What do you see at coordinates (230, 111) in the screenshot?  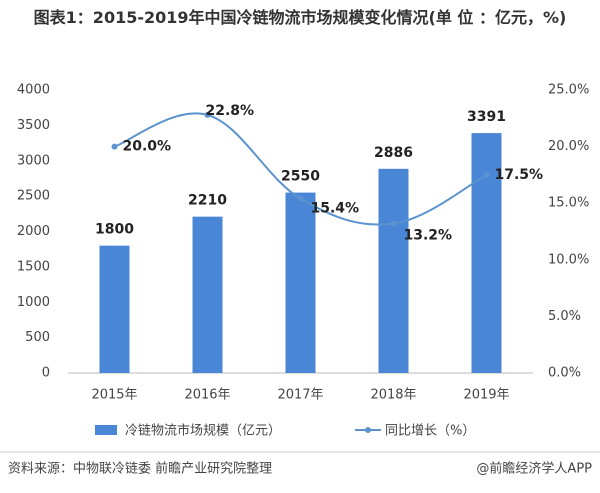 I see `line-value-label: 22.8%` at bounding box center [230, 111].